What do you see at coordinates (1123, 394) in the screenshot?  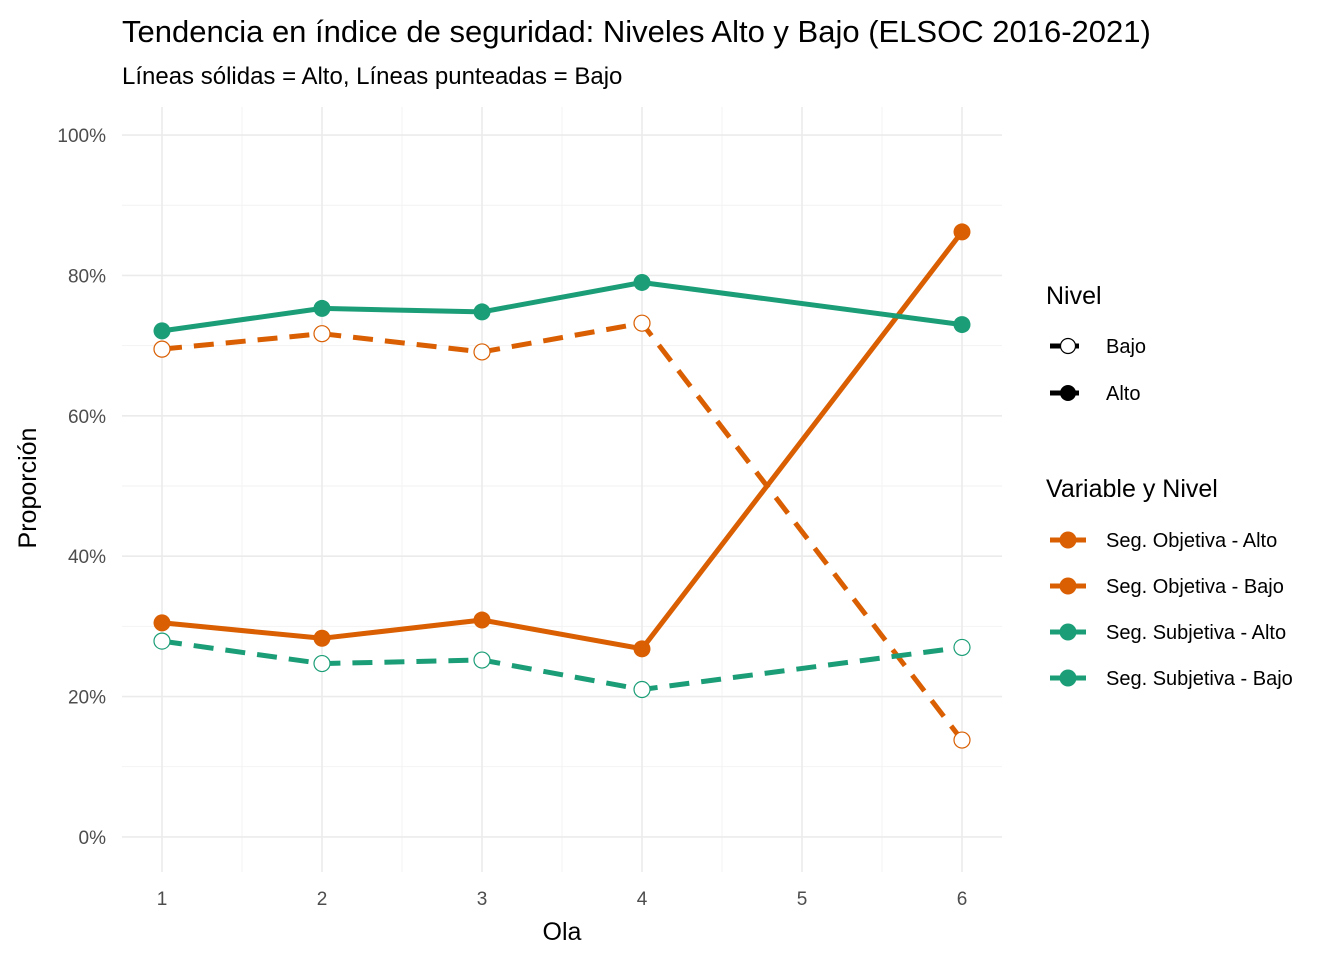 I see `legend-label-alto: Alto` at bounding box center [1123, 394].